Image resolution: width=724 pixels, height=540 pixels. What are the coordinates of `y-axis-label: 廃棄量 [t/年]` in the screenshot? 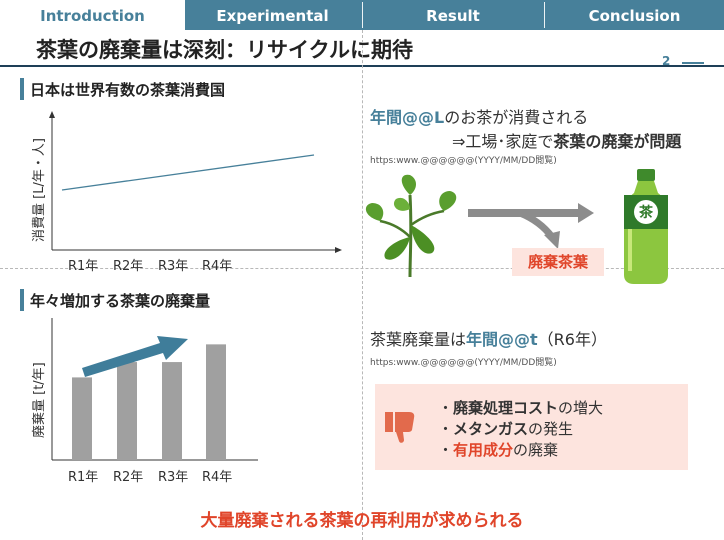 It's located at (39, 400).